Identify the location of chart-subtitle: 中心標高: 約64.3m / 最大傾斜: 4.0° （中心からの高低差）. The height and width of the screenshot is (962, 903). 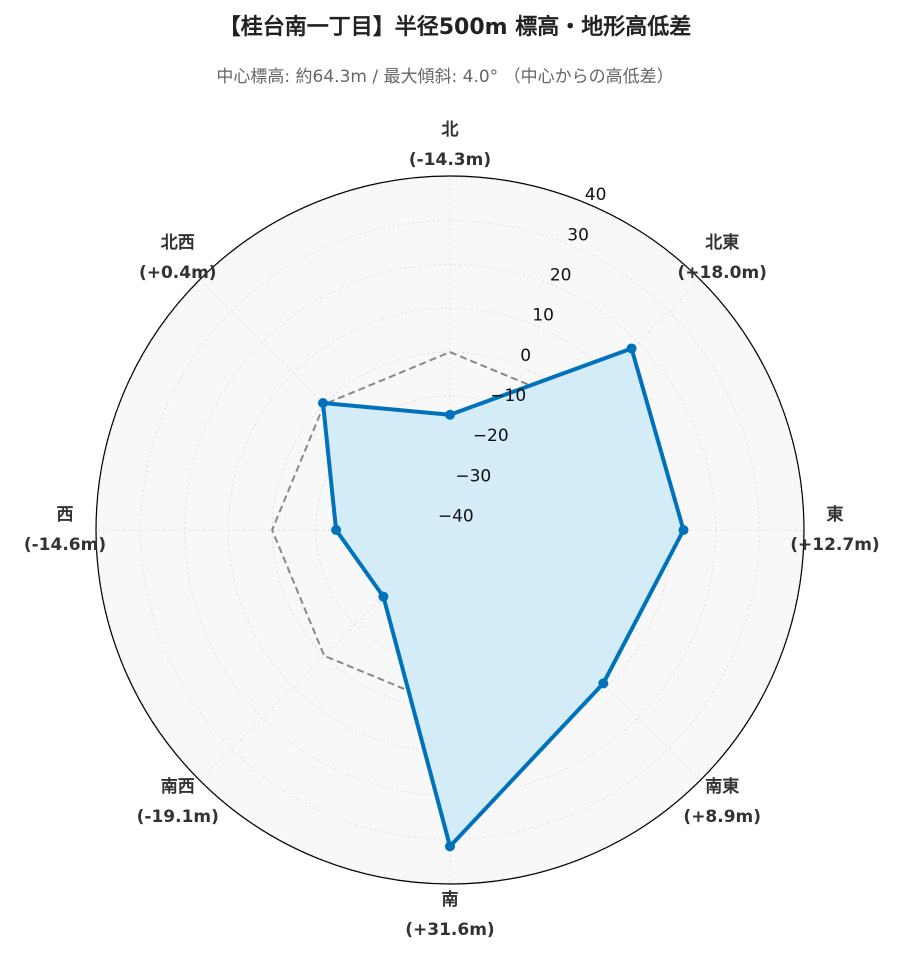
(444, 77).